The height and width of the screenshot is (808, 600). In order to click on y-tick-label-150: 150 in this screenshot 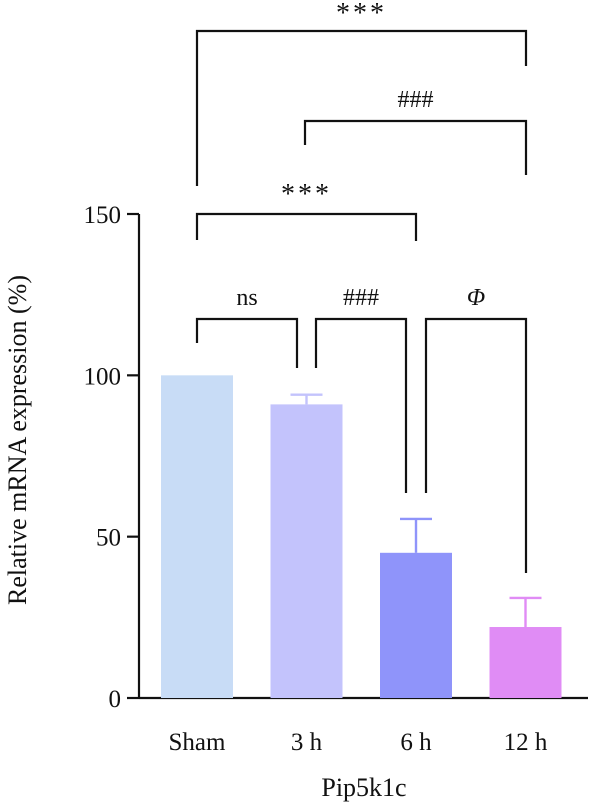, I will do `click(103, 215)`.